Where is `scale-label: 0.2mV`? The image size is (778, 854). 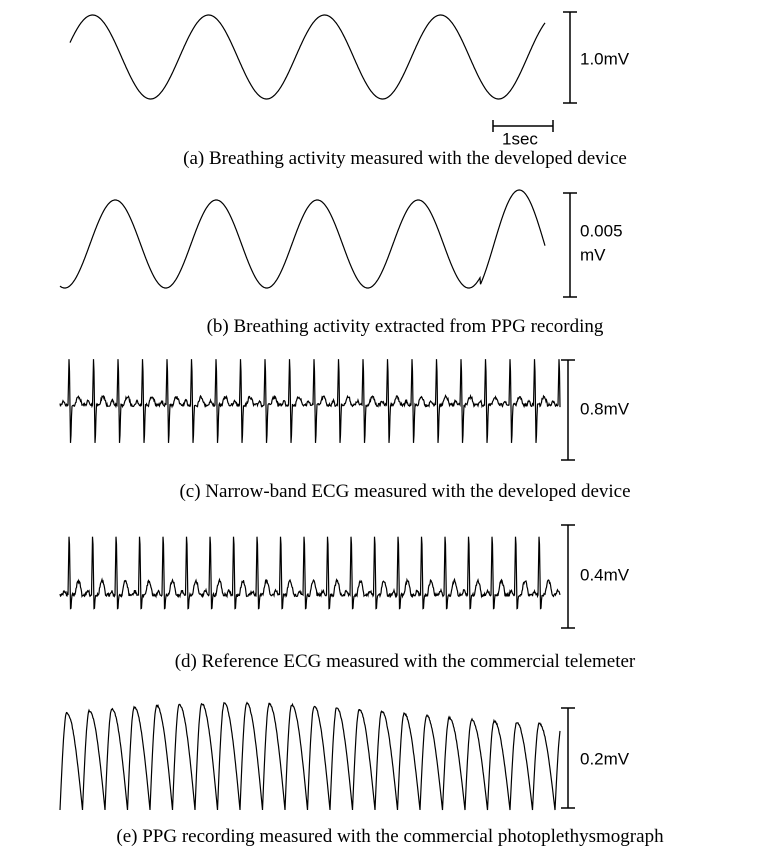
scale-label: 0.2mV is located at coordinates (605, 758).